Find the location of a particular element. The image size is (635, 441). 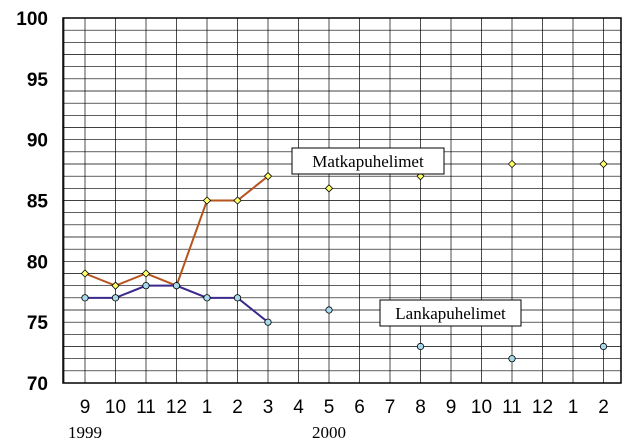

series-label-box: Lankapuhelimet is located at coordinates (450, 313).